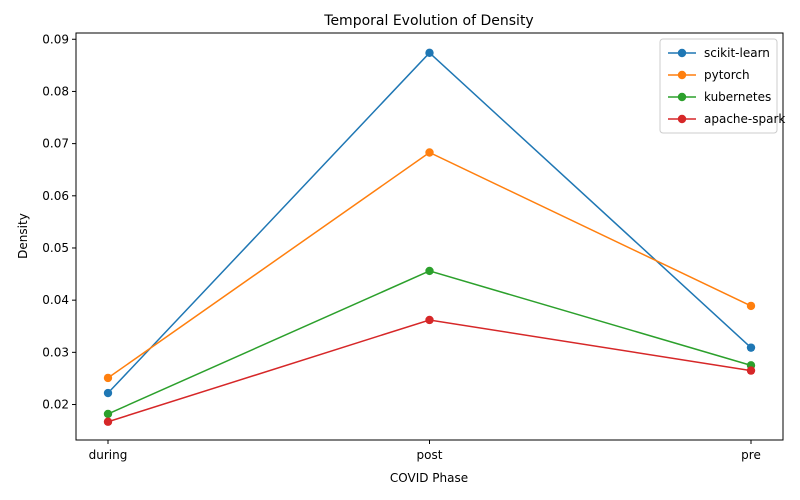 The height and width of the screenshot is (500, 800). I want to click on x-tick-label: pre, so click(751, 455).